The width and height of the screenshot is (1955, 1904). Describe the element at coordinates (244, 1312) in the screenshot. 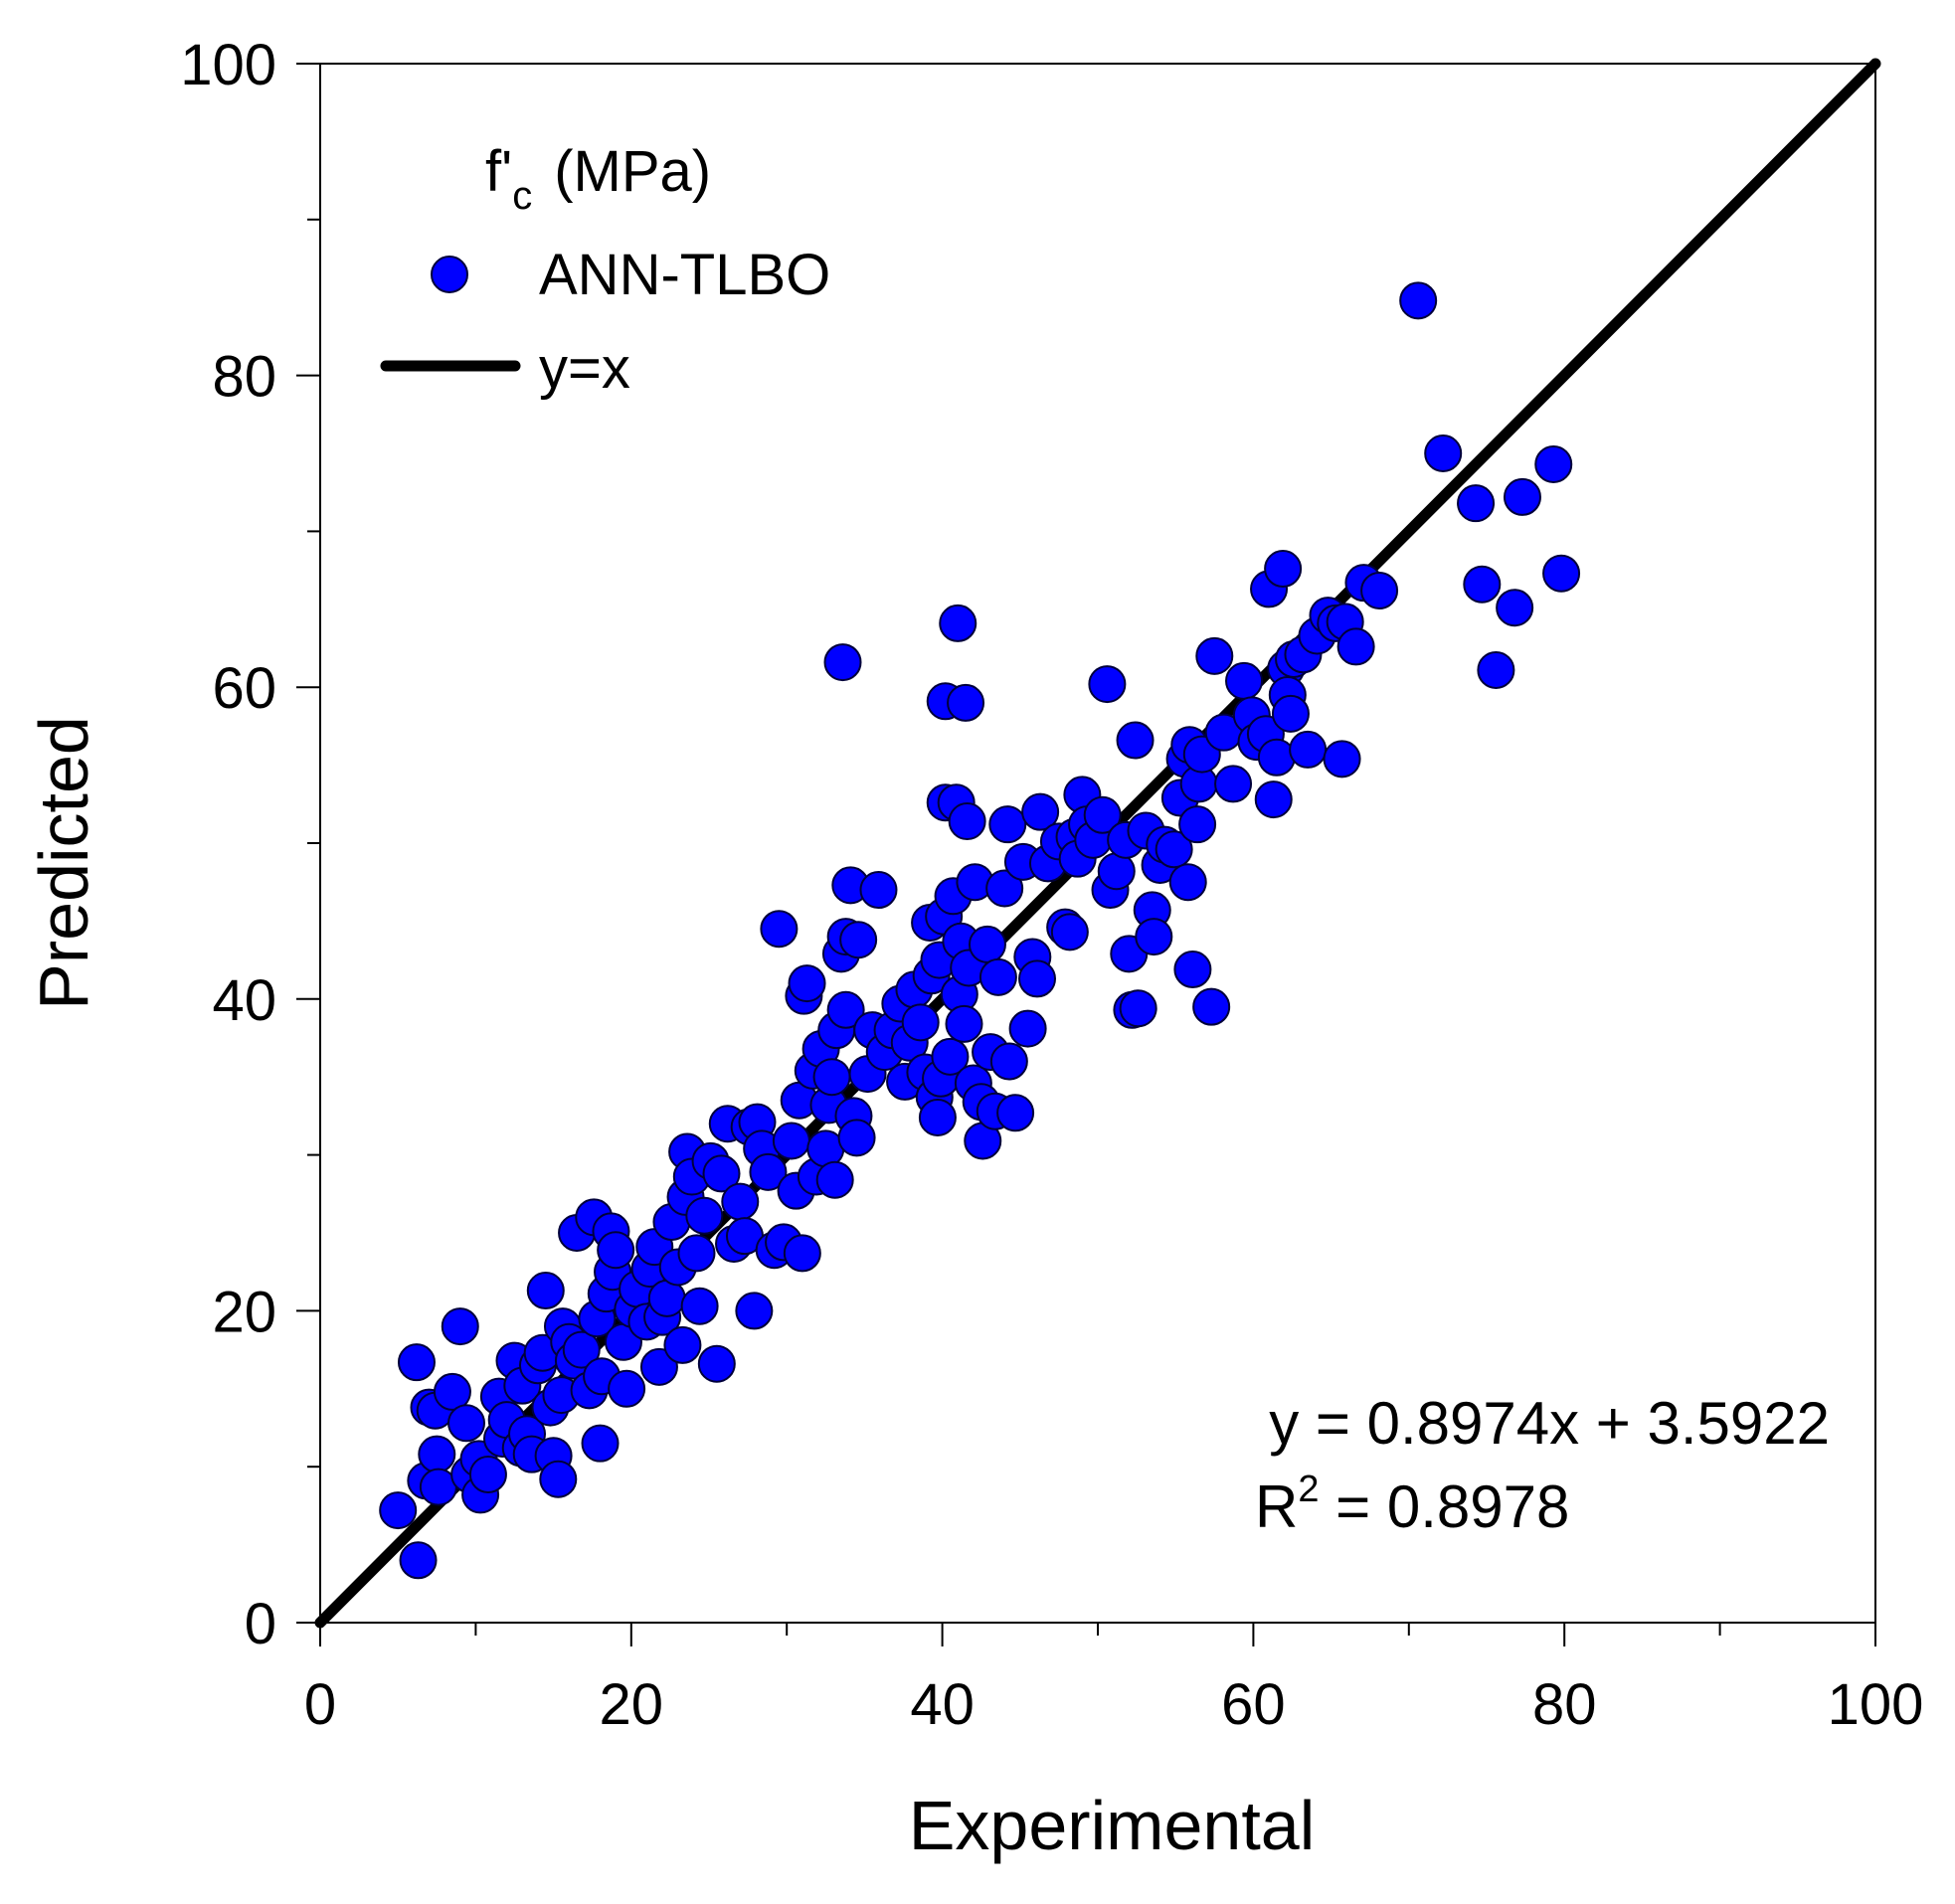

I see `y-tick-label: 20` at that location.